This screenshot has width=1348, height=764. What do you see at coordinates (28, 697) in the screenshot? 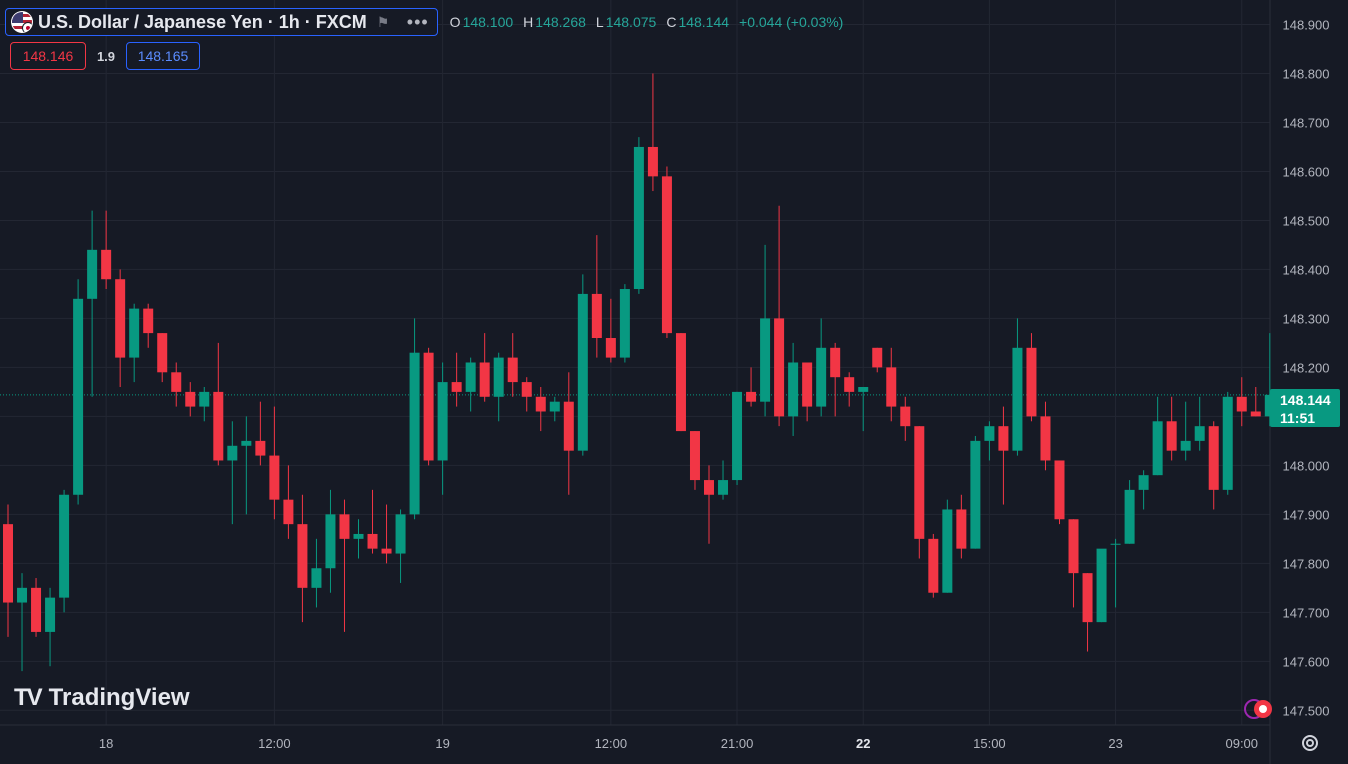
I see `tradingview-logo-icon: TV` at bounding box center [28, 697].